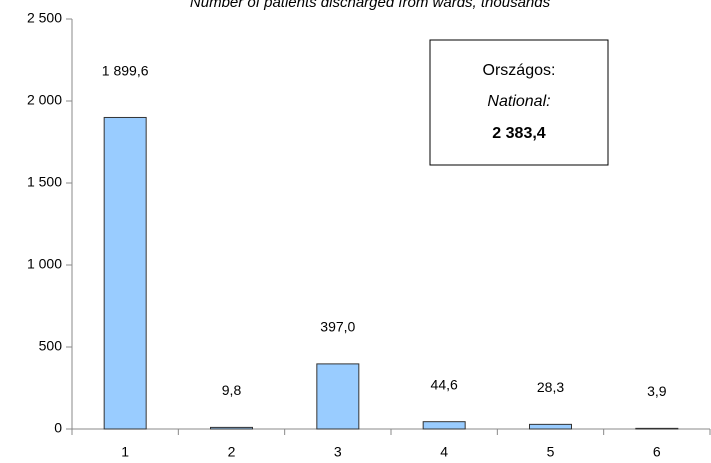  Describe the element at coordinates (44, 264) in the screenshot. I see `y-tick-label: 1 000` at that location.